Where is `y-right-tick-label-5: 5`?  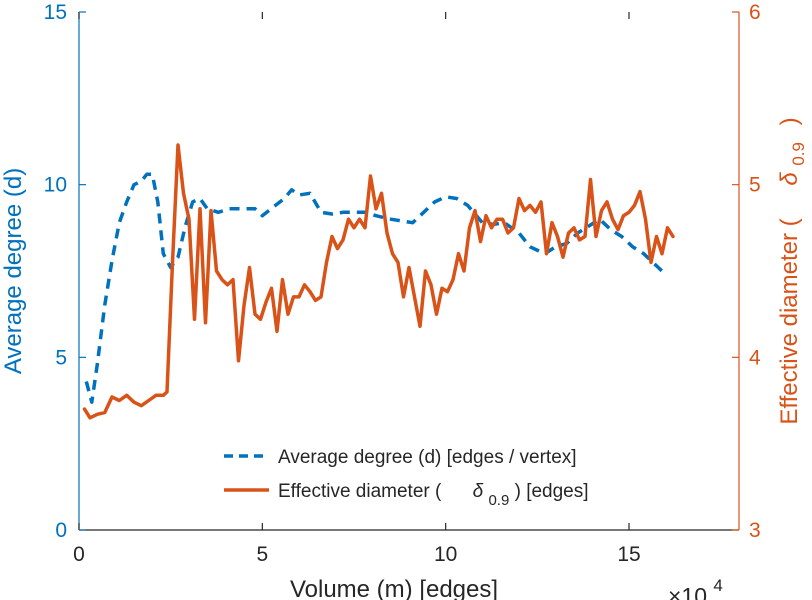 y-right-tick-label-5: 5 is located at coordinates (755, 185).